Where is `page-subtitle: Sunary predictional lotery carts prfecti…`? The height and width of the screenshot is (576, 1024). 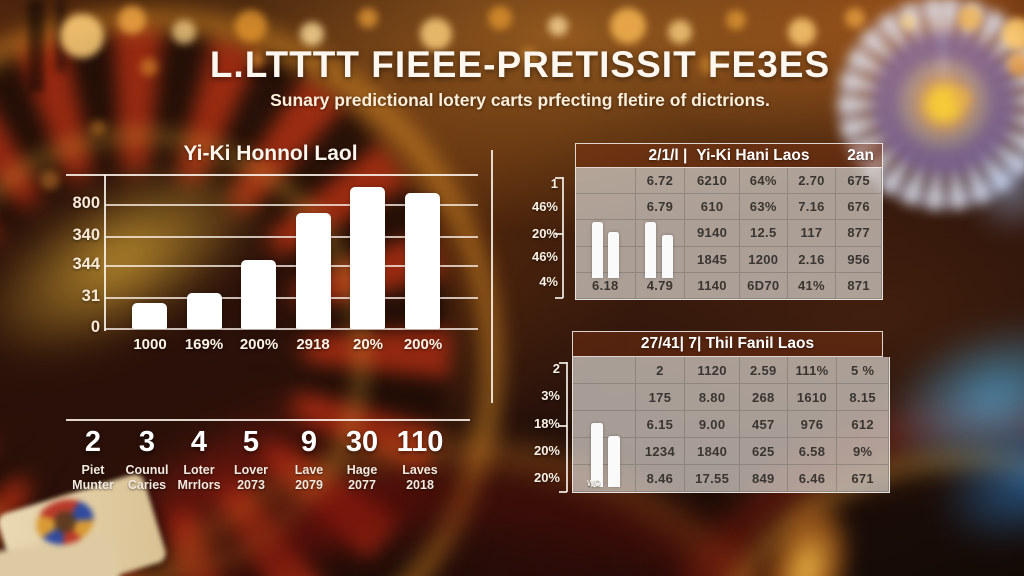
page-subtitle: Sunary predictional lotery carts prfecti… is located at coordinates (520, 100).